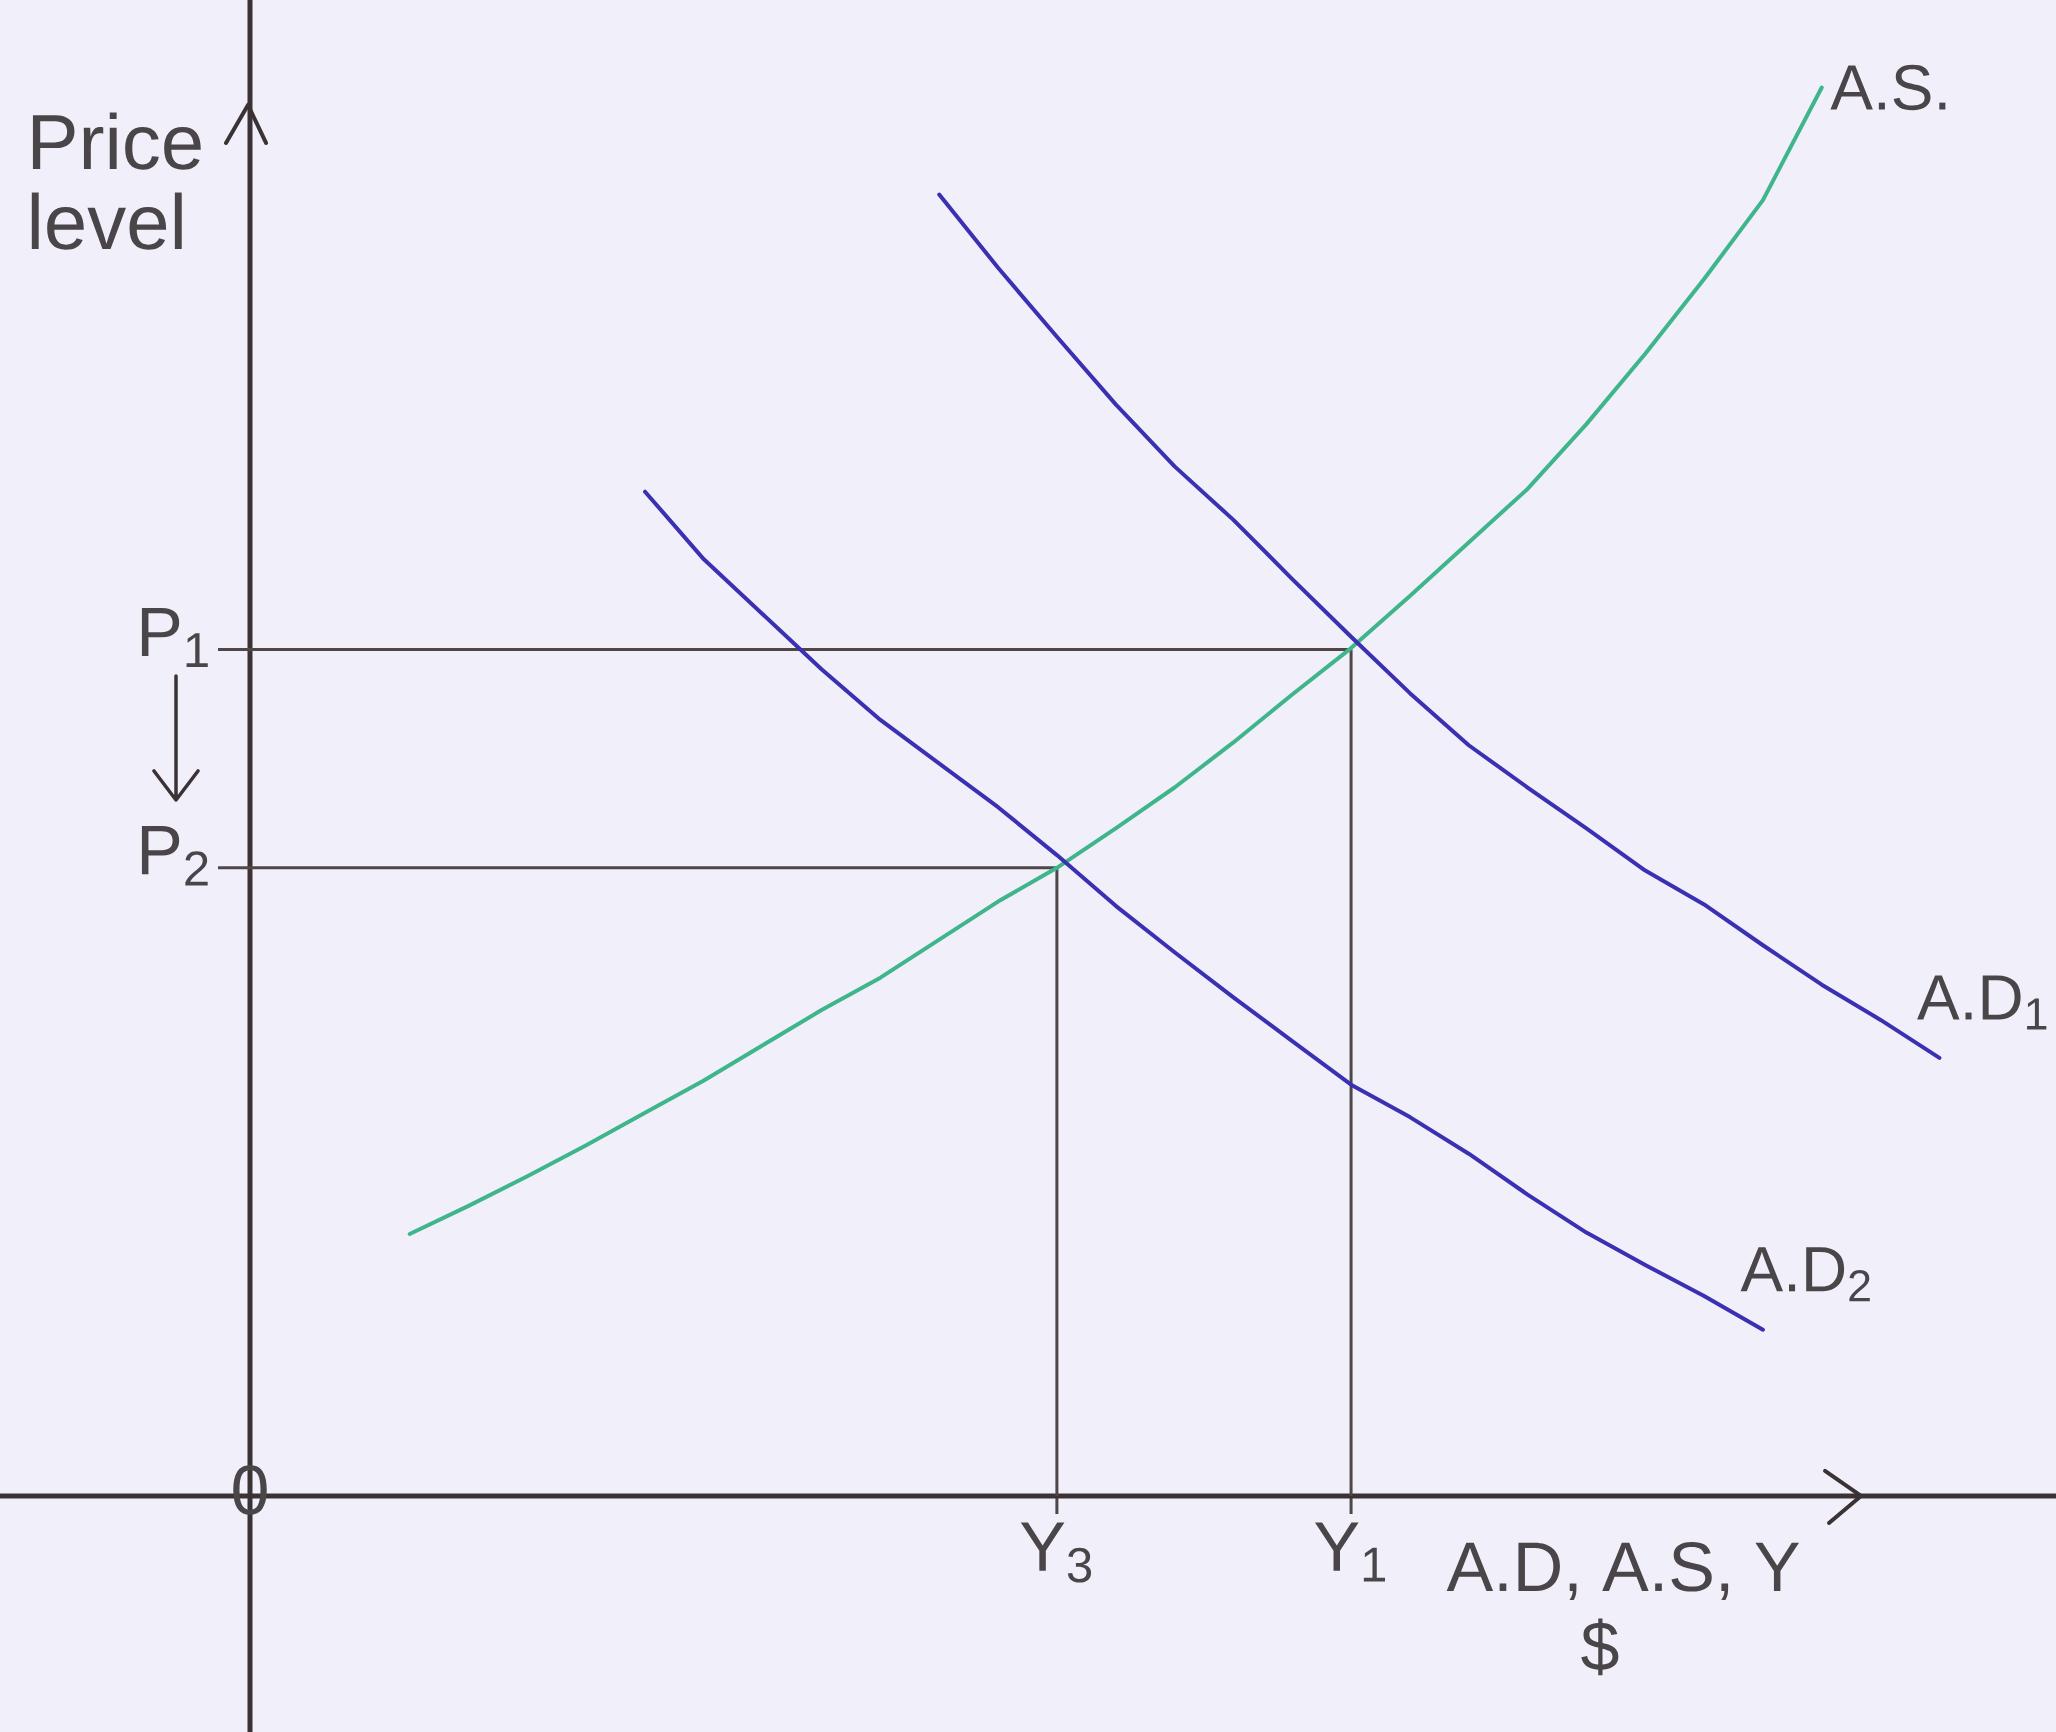 This screenshot has width=2056, height=1732. Describe the element at coordinates (1056, 1552) in the screenshot. I see `x-tick-label: Y$_{3}$` at that location.